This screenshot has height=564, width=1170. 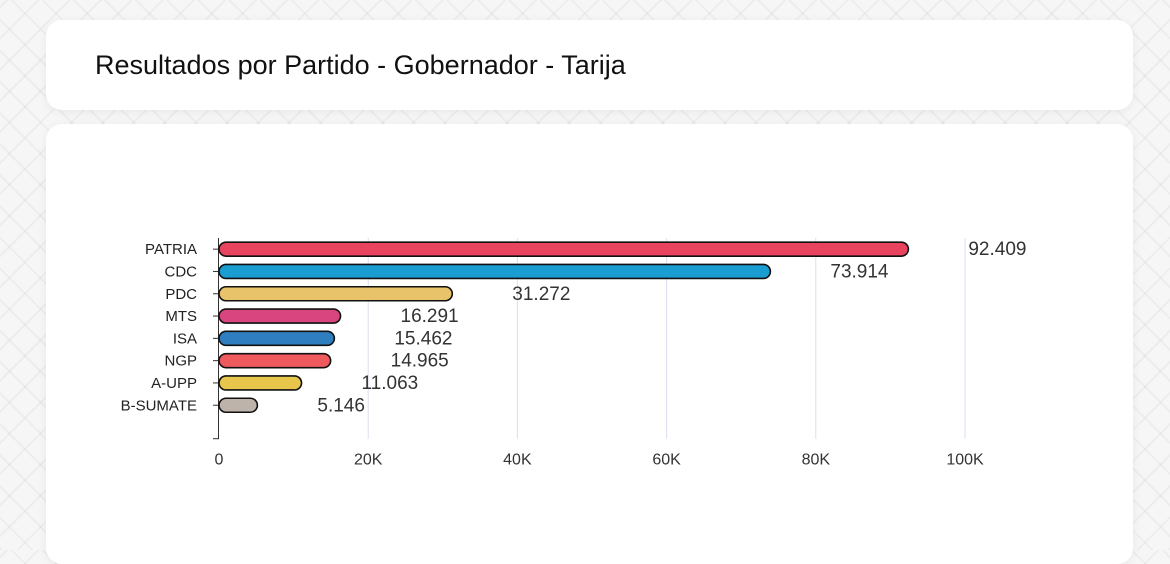 What do you see at coordinates (423, 338) in the screenshot?
I see `value-label: 15.462` at bounding box center [423, 338].